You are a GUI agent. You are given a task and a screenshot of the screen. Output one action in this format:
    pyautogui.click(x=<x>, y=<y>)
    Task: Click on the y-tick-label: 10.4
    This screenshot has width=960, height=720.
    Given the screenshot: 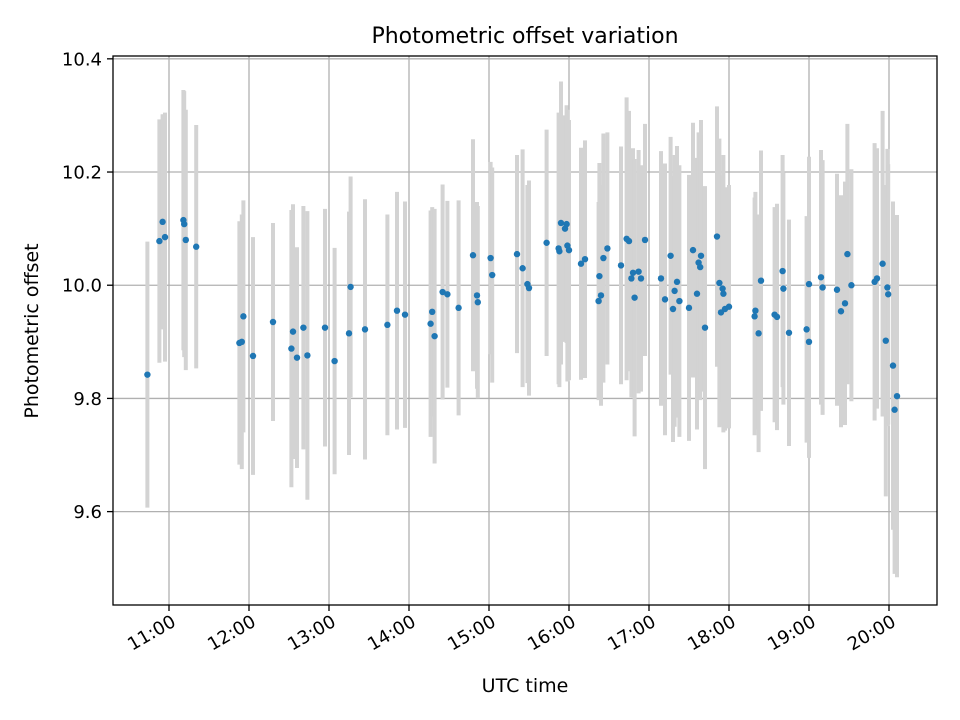 What is the action you would take?
    pyautogui.click(x=82, y=59)
    